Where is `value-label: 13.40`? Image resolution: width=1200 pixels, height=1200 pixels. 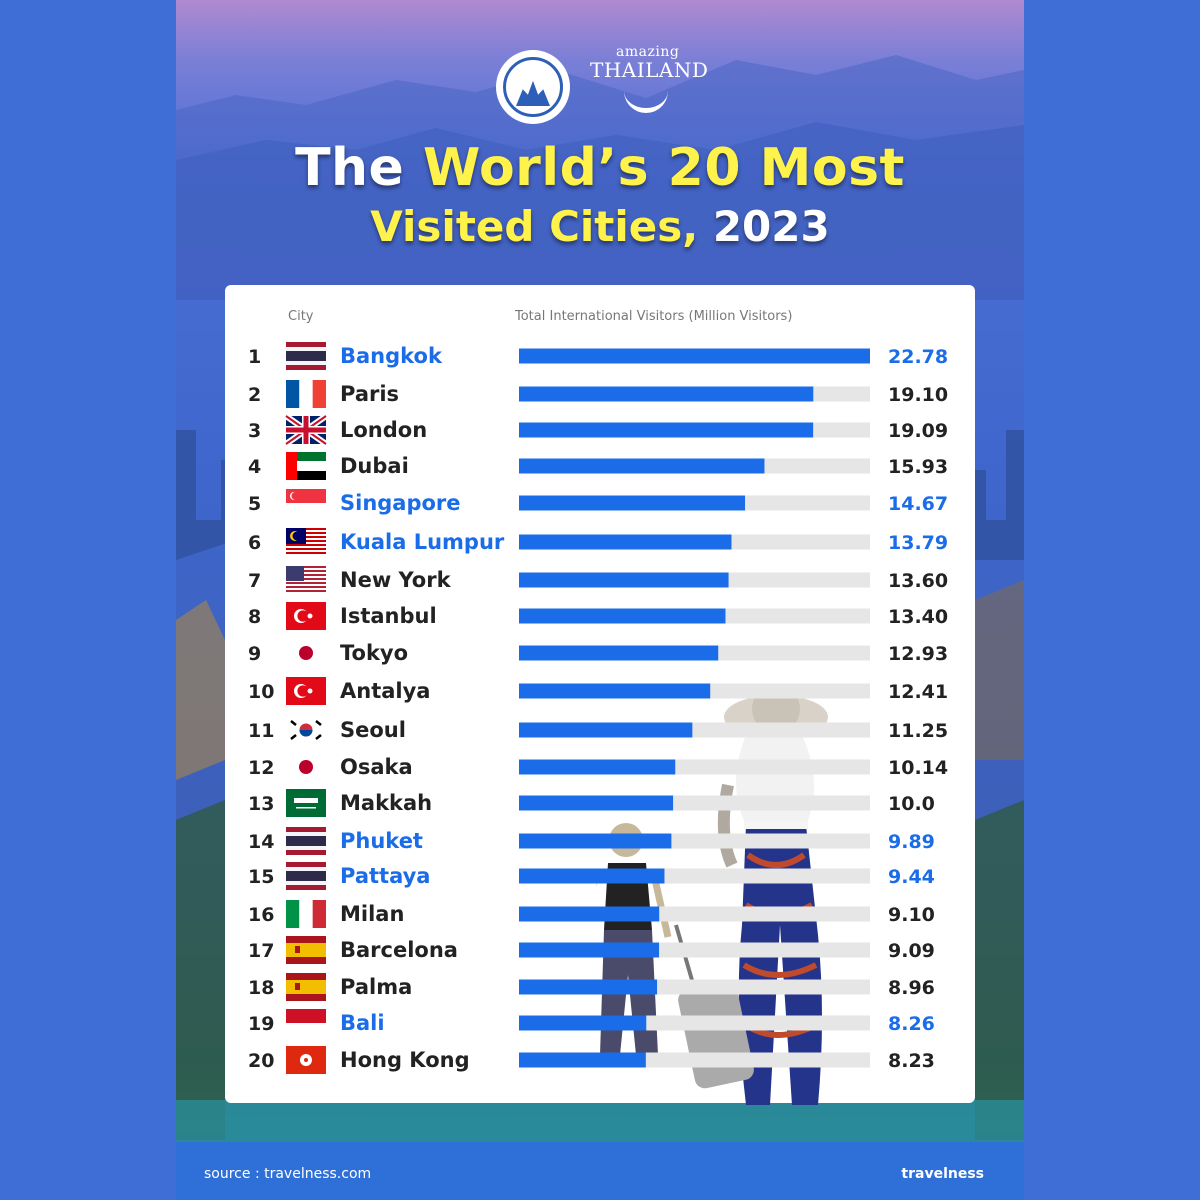 value-label: 13.40 is located at coordinates (918, 617).